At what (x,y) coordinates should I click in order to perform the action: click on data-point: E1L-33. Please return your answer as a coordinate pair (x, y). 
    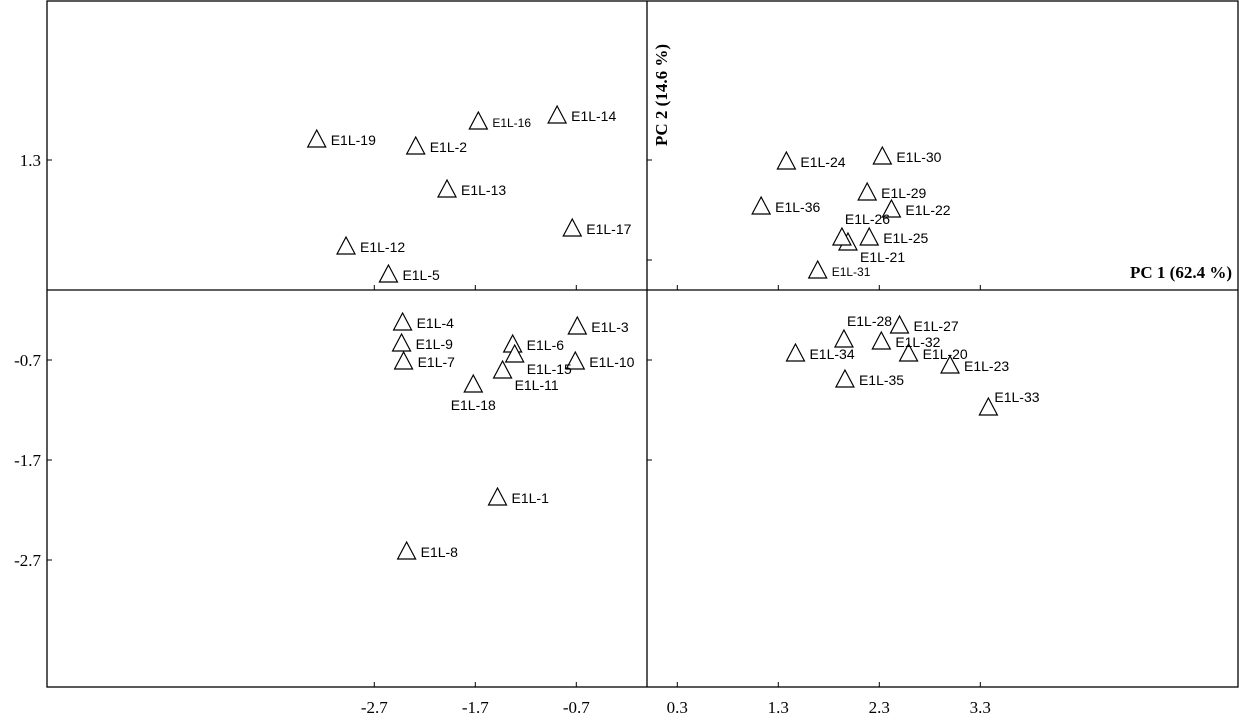
    Looking at the image, I should click on (1009, 402).